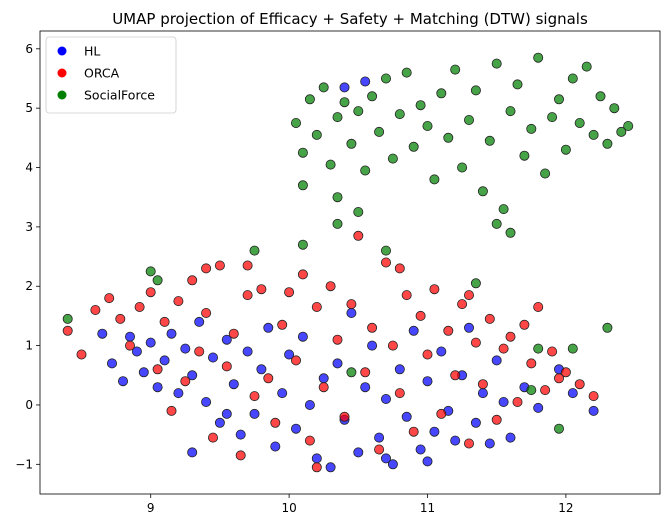 The width and height of the screenshot is (670, 528). I want to click on legend-box, so click(111, 75).